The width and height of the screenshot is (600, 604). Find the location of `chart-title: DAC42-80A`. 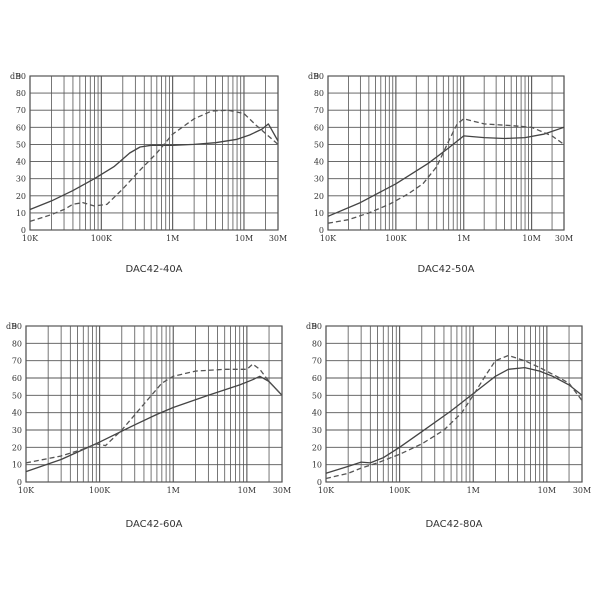

chart-title: DAC42-80A is located at coordinates (453, 524).